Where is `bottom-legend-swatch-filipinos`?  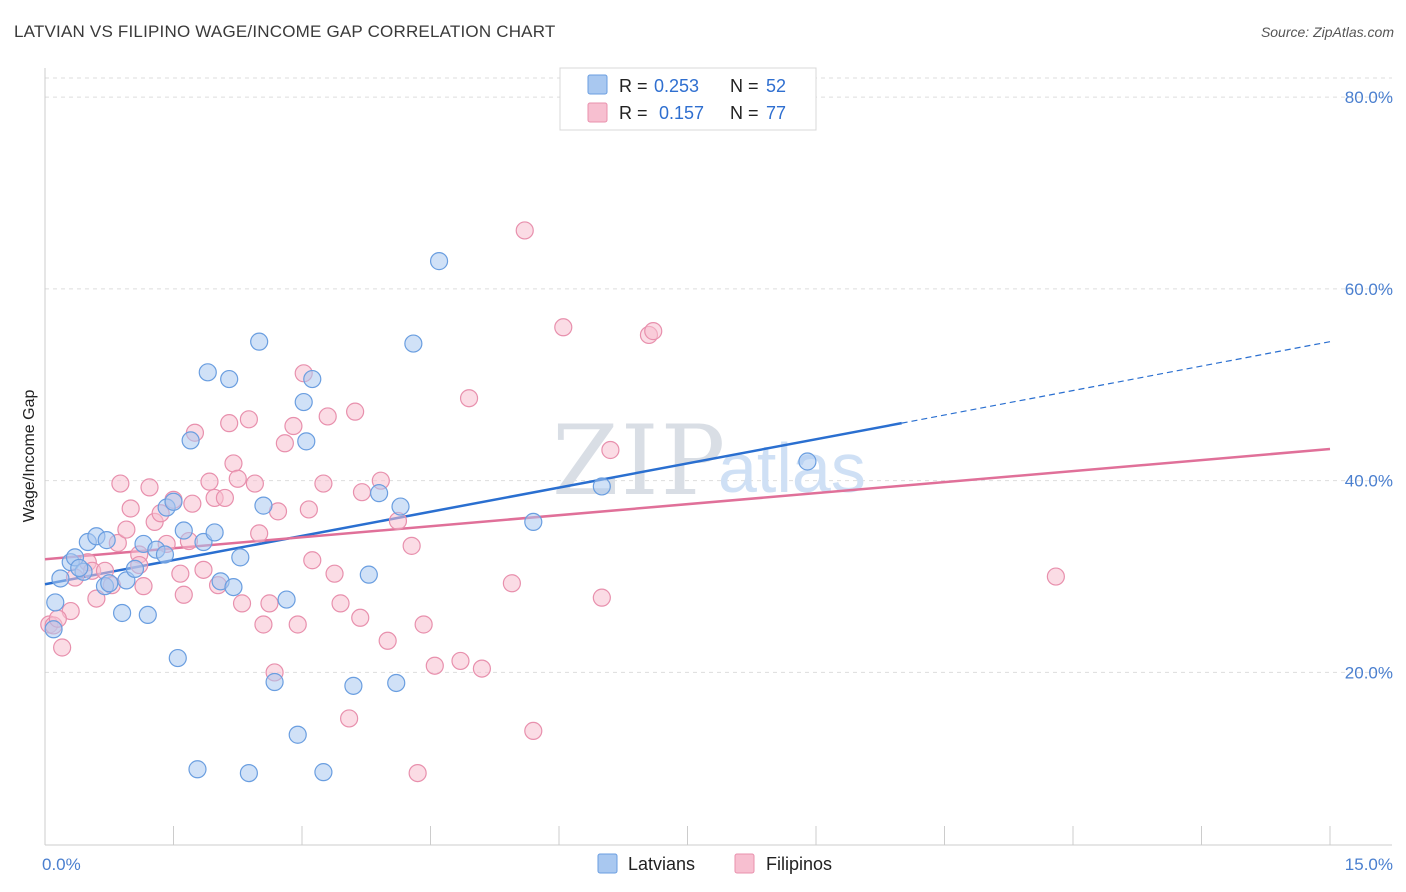
bottom-legend-swatch-filipinos is located at coordinates (744, 863).